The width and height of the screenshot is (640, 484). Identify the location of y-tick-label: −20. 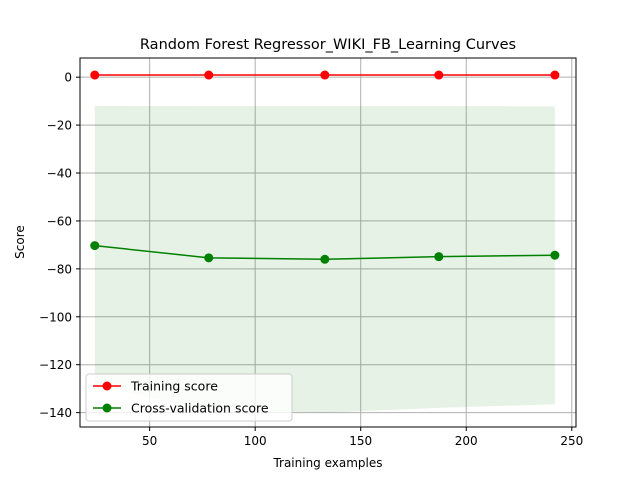
(59, 126).